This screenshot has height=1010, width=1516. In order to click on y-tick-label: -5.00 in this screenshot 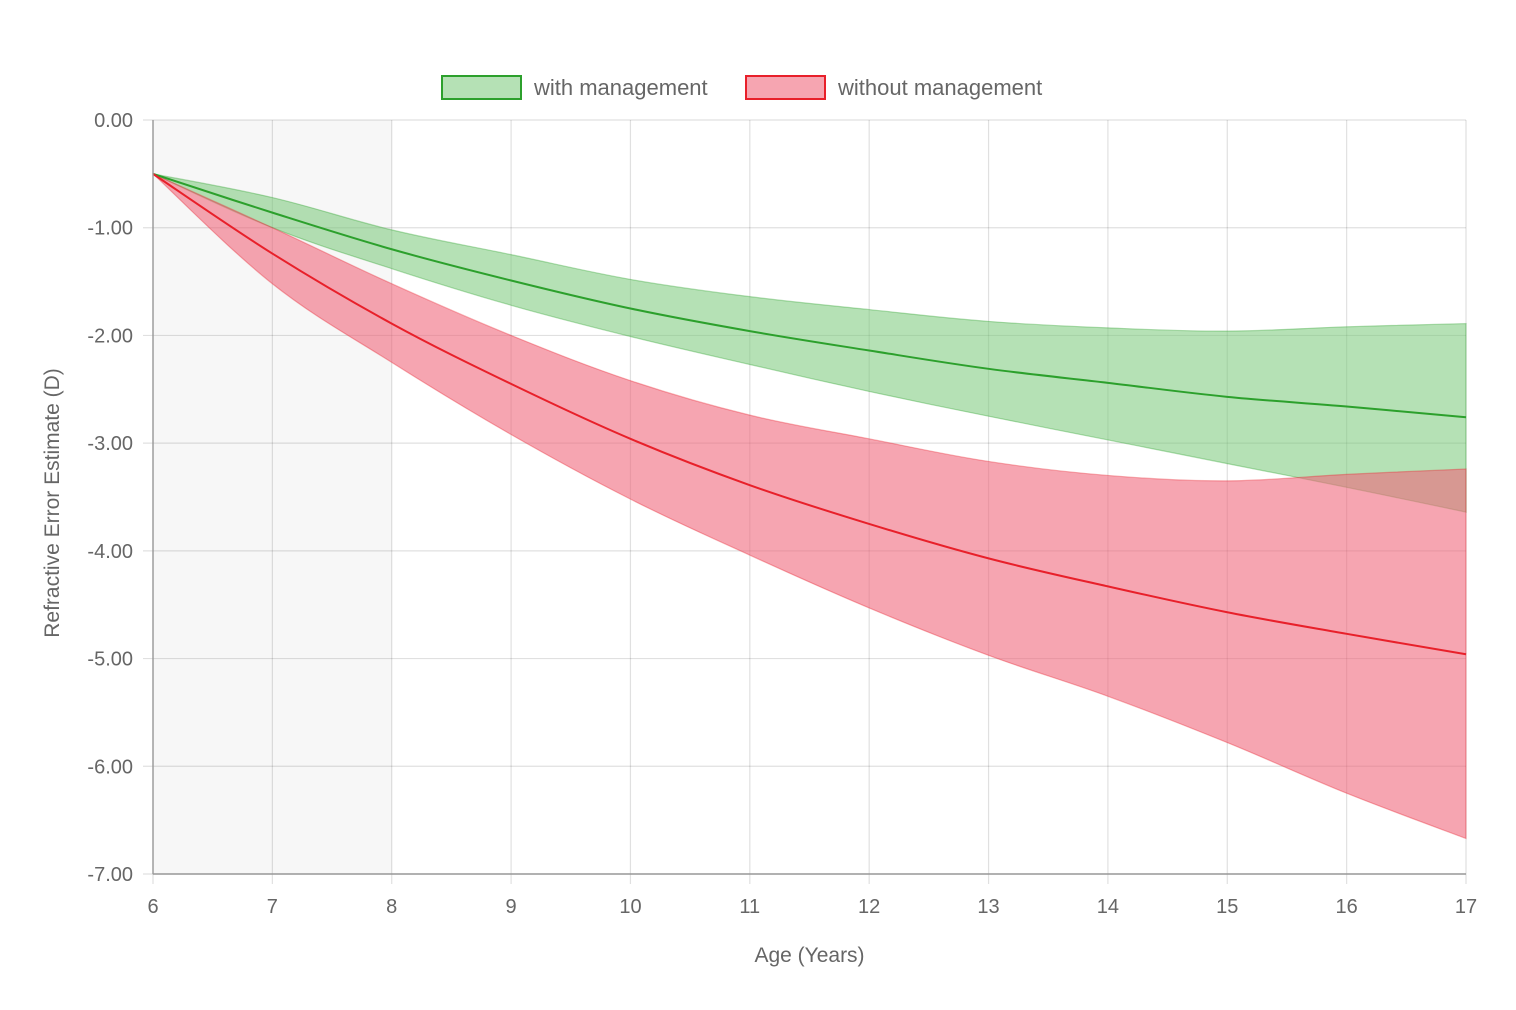, I will do `click(110, 660)`.